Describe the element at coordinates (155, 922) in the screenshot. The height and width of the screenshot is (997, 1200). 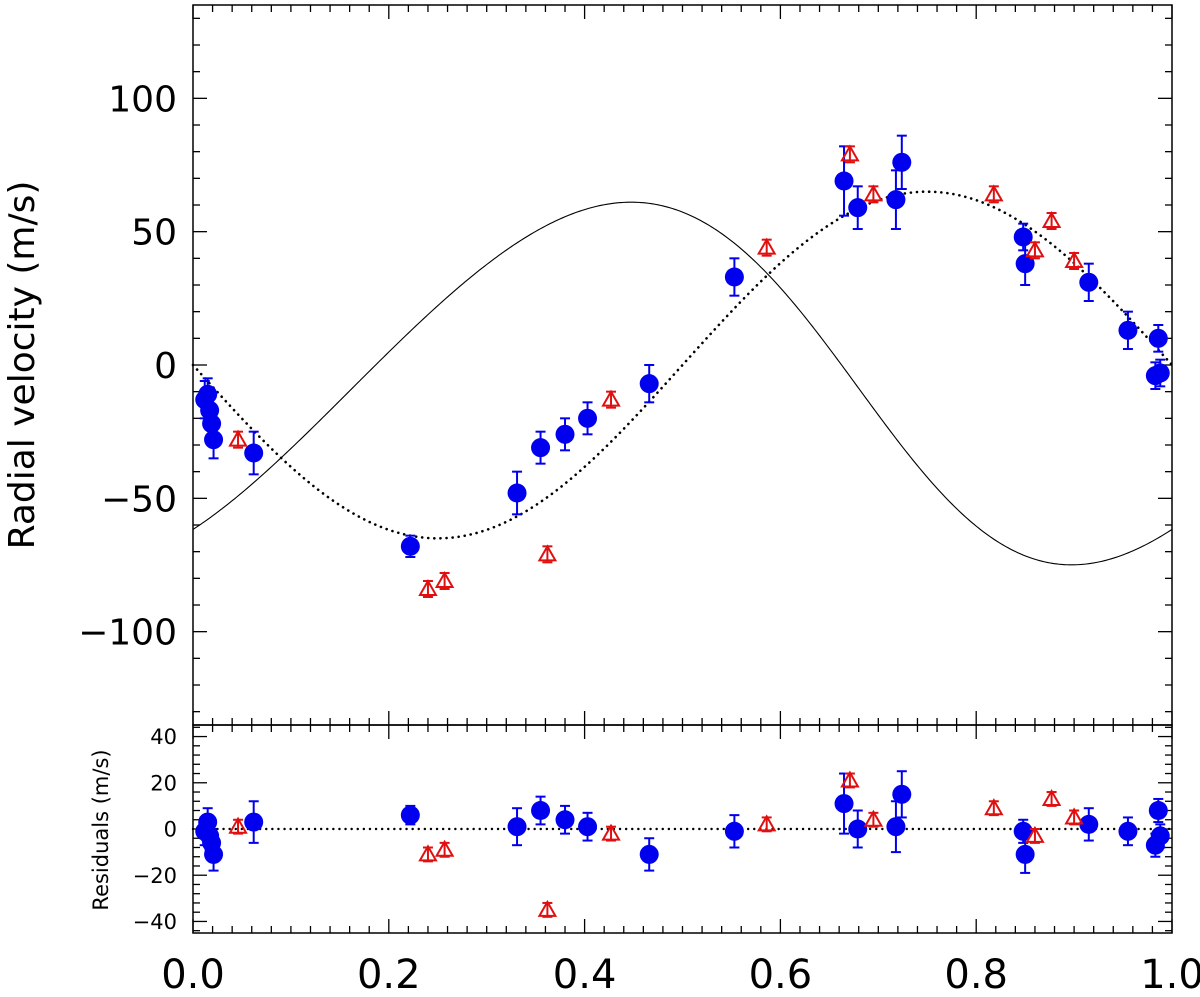
I see `residuals-y-tick-label: −40` at that location.